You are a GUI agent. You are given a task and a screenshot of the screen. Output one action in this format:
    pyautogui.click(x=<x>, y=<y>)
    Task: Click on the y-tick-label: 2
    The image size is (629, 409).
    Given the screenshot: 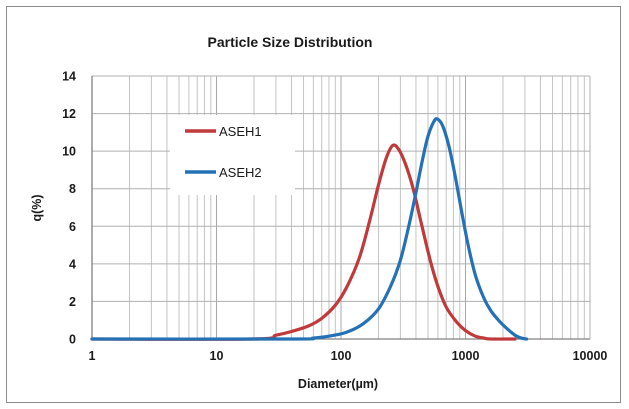 What is the action you would take?
    pyautogui.click(x=72, y=302)
    